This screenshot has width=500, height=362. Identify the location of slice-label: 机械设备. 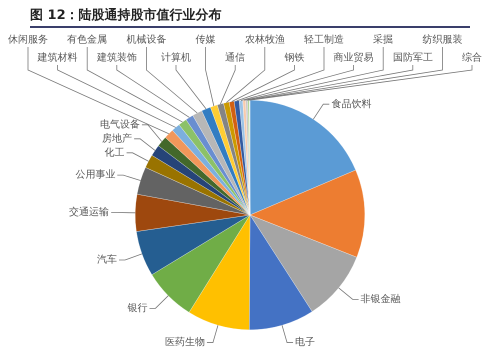
(146, 40).